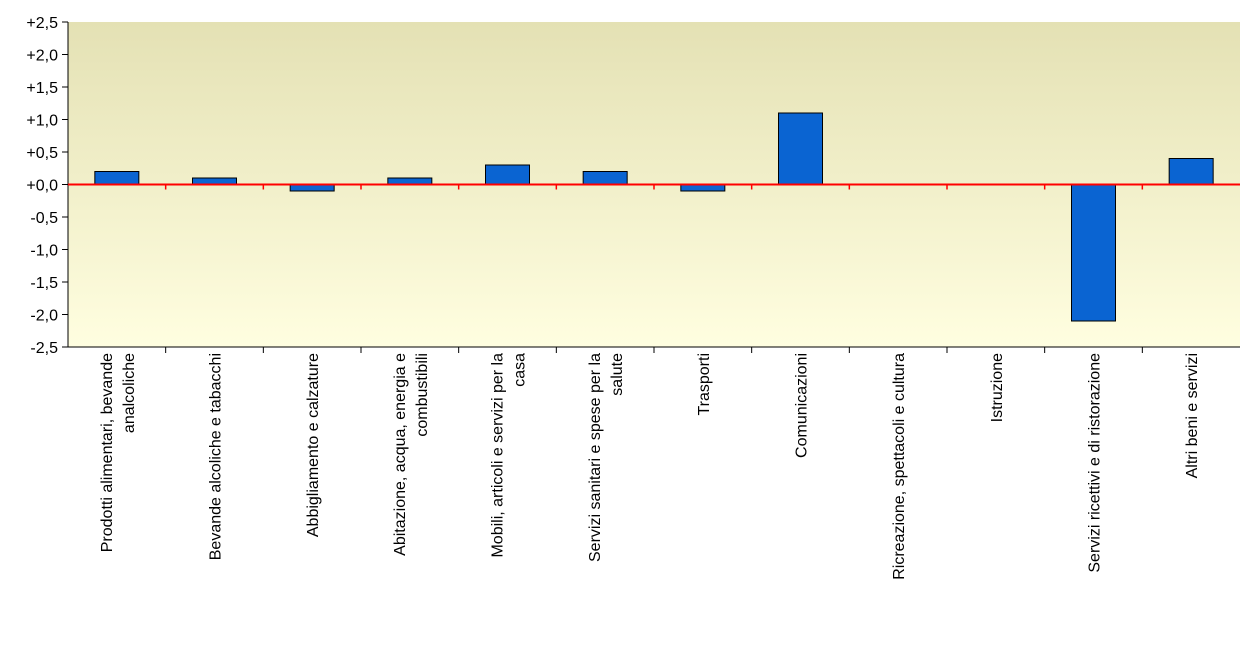 Image resolution: width=1240 pixels, height=664 pixels. Describe the element at coordinates (422, 395) in the screenshot. I see `category-label: combustibili` at that location.